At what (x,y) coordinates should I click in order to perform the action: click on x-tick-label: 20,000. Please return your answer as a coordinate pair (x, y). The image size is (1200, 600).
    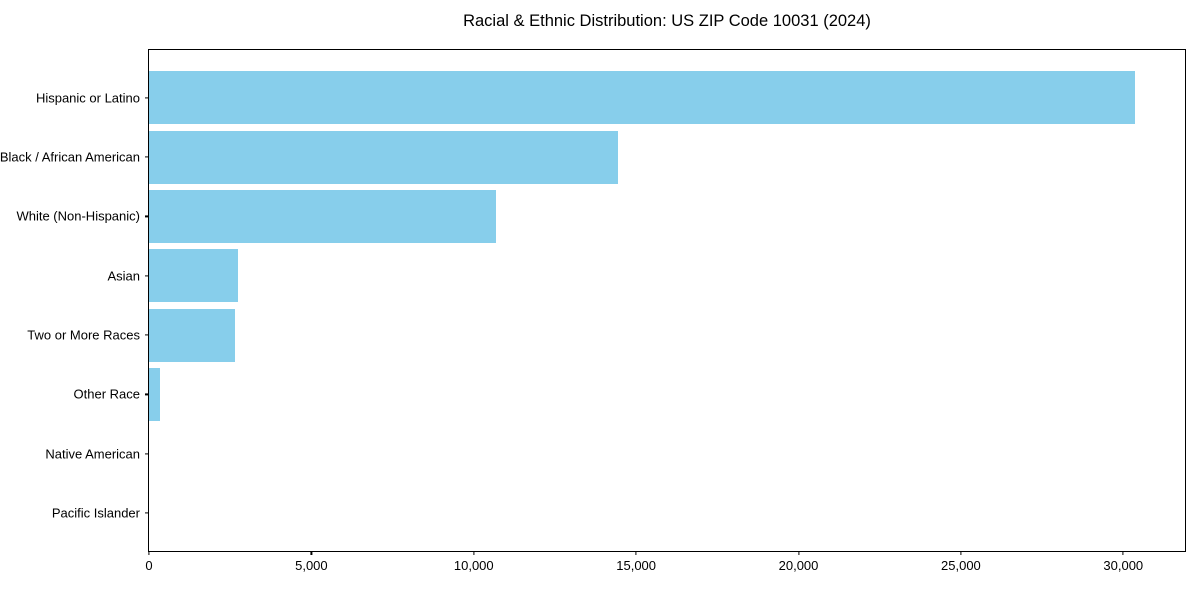
    Looking at the image, I should click on (798, 565).